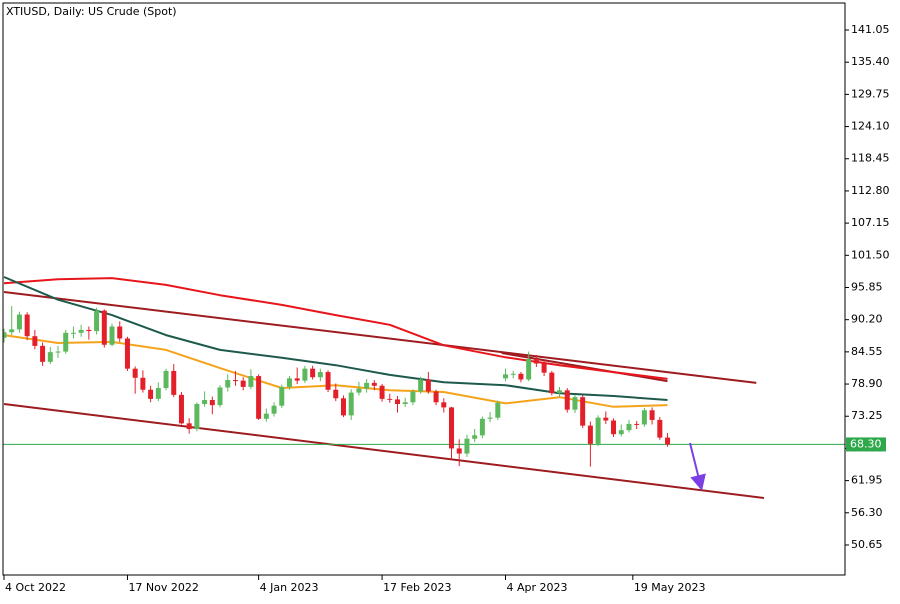 This screenshot has height=604, width=900. Describe the element at coordinates (867, 383) in the screenshot. I see `y-tick-label: 78.90` at that location.